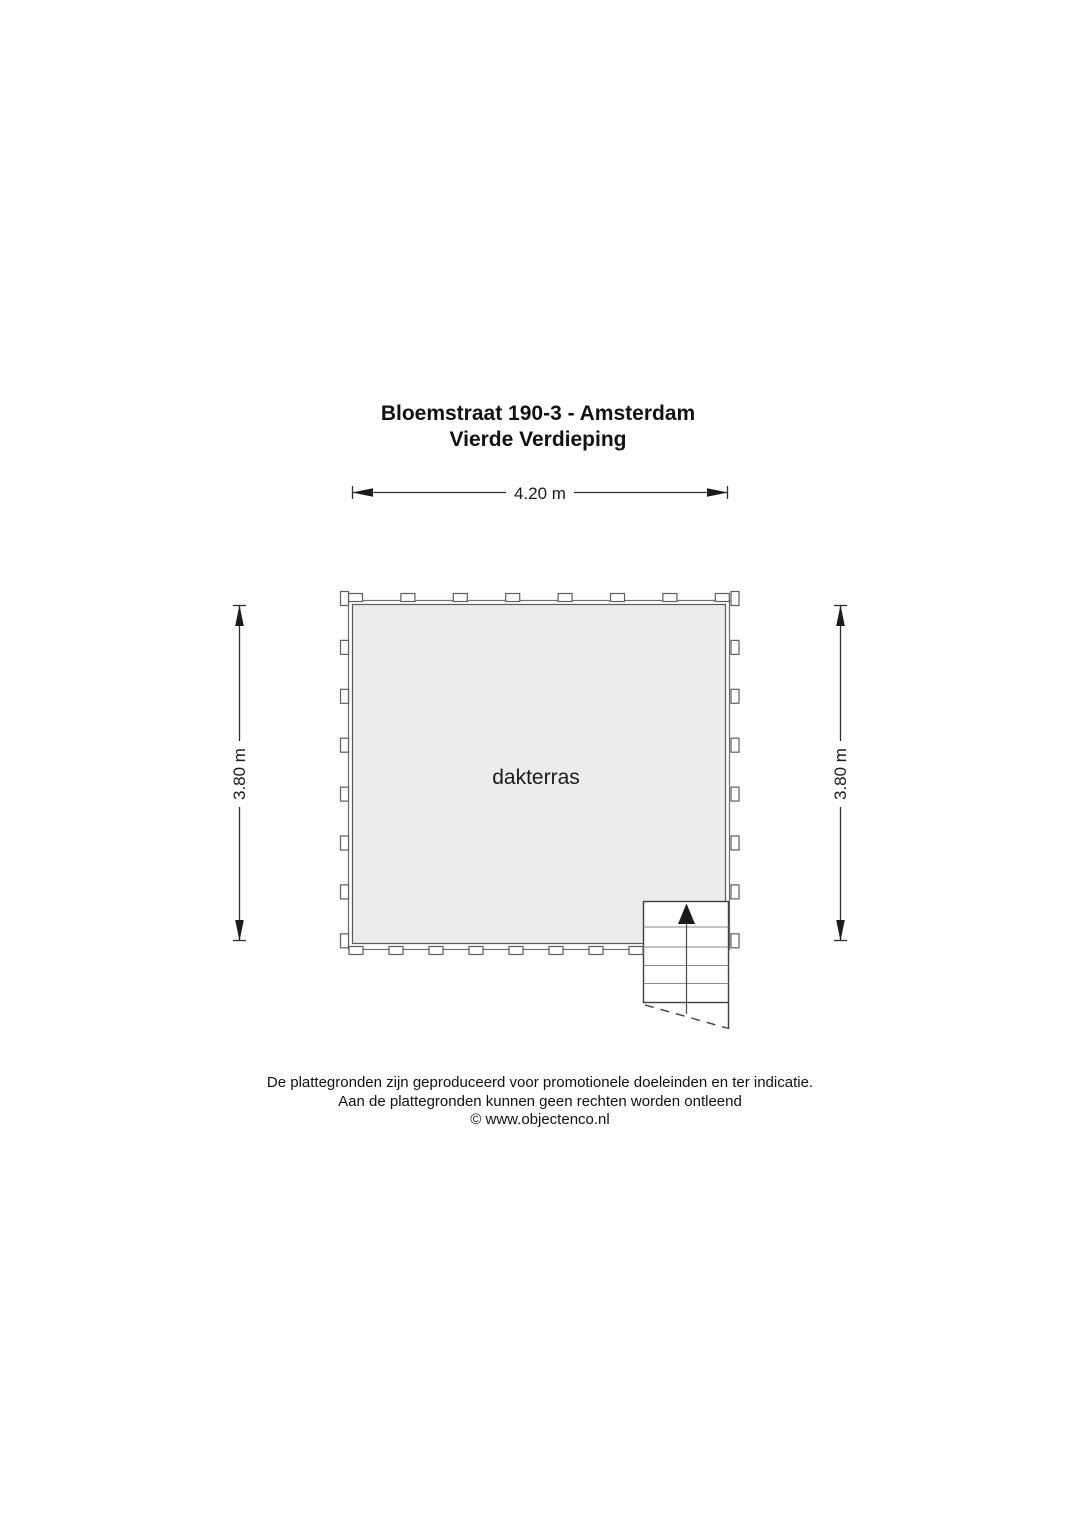 The width and height of the screenshot is (1080, 1526). What do you see at coordinates (686, 965) in the screenshot?
I see `staircase` at bounding box center [686, 965].